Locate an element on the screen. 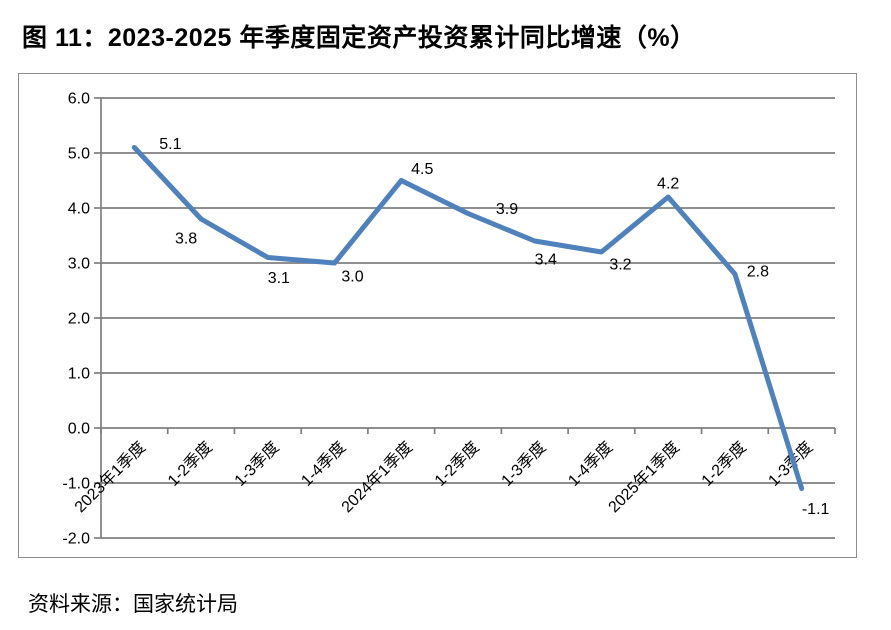 Image resolution: width=891 pixels, height=630 pixels. y-axis-tick-label: 6.0 is located at coordinates (79, 99).